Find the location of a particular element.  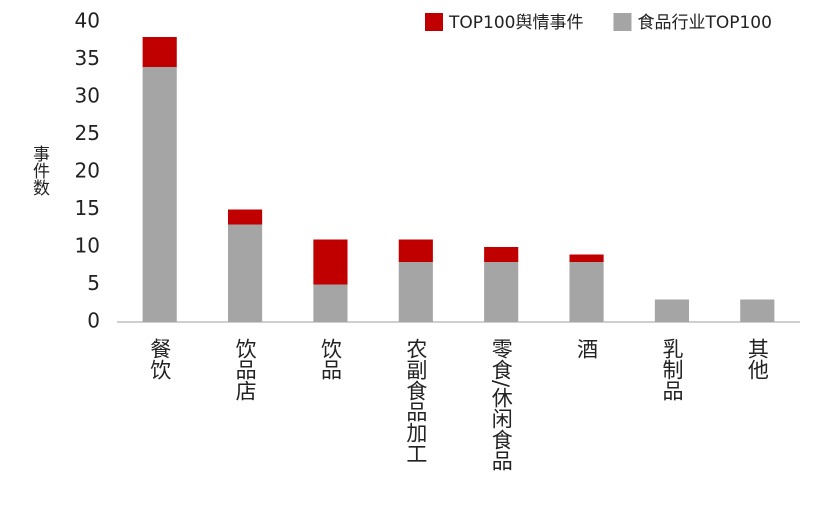

y-axis-label: 事件数 is located at coordinates (39, 170).